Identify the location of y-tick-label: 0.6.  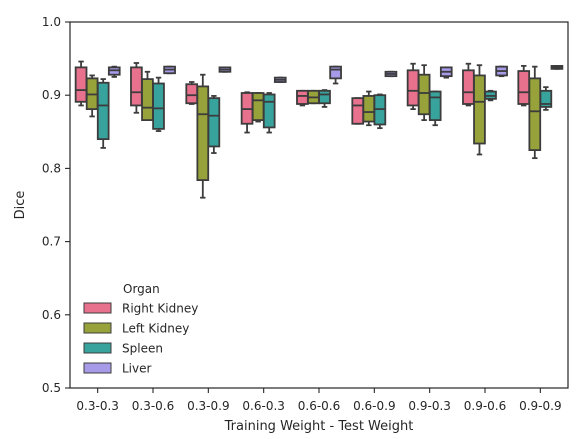
(51, 315).